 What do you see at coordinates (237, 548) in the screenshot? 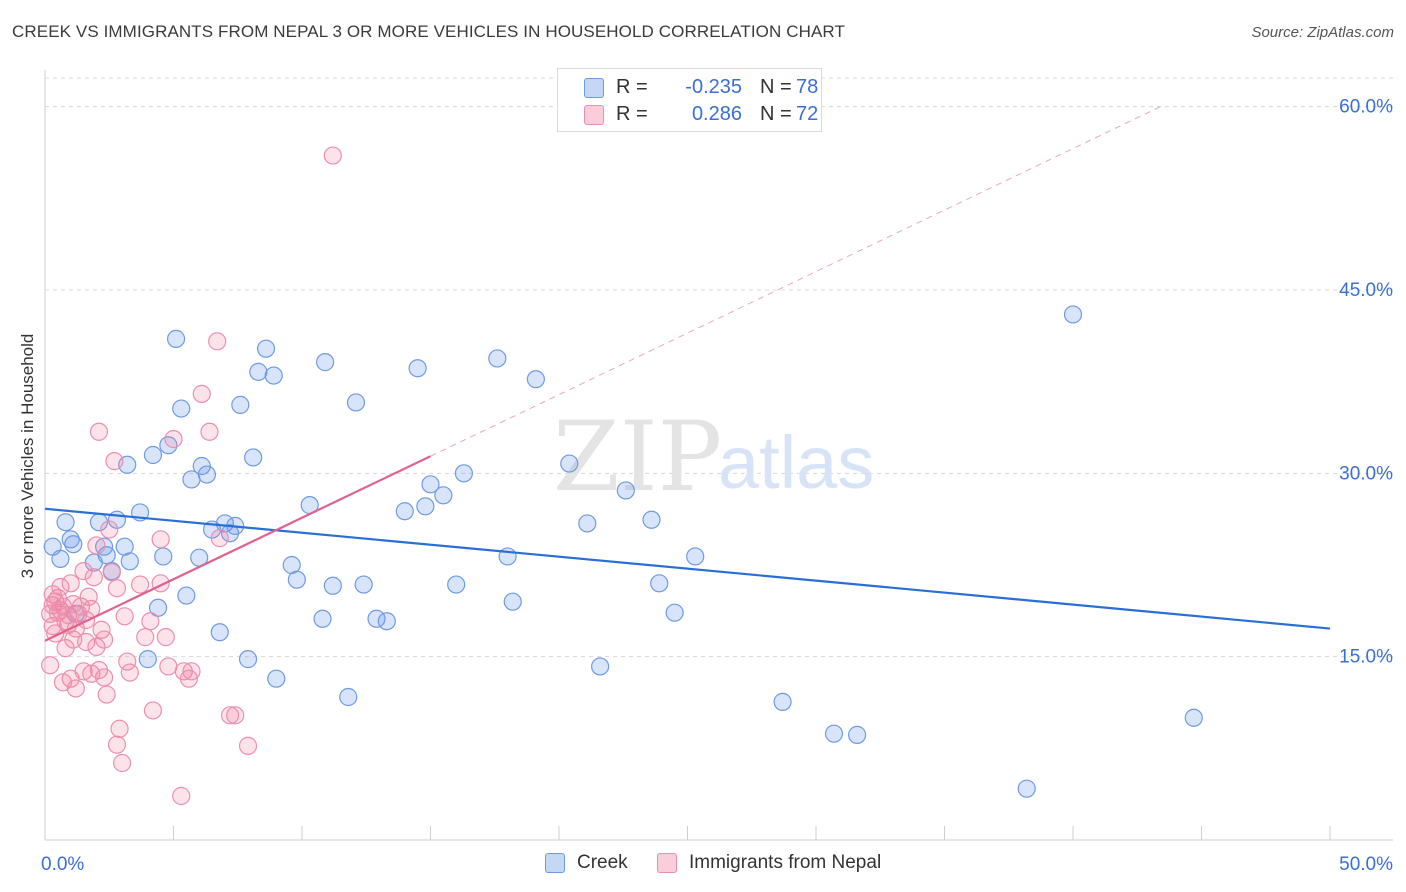
I see `nepal-trend-line` at bounding box center [237, 548].